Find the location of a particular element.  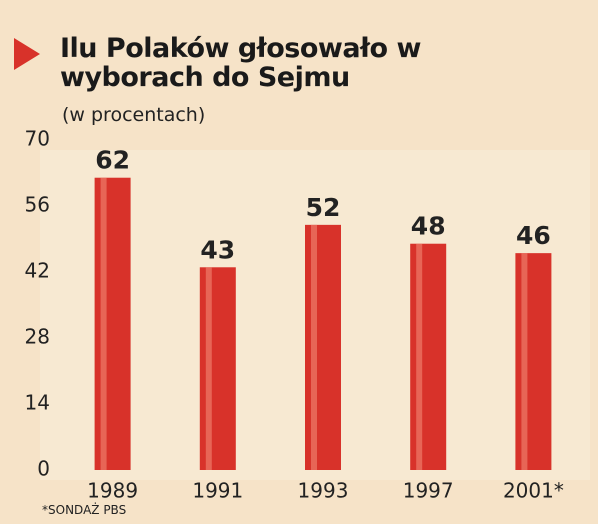

chart-subtitle: (w procentach) is located at coordinates (134, 115).